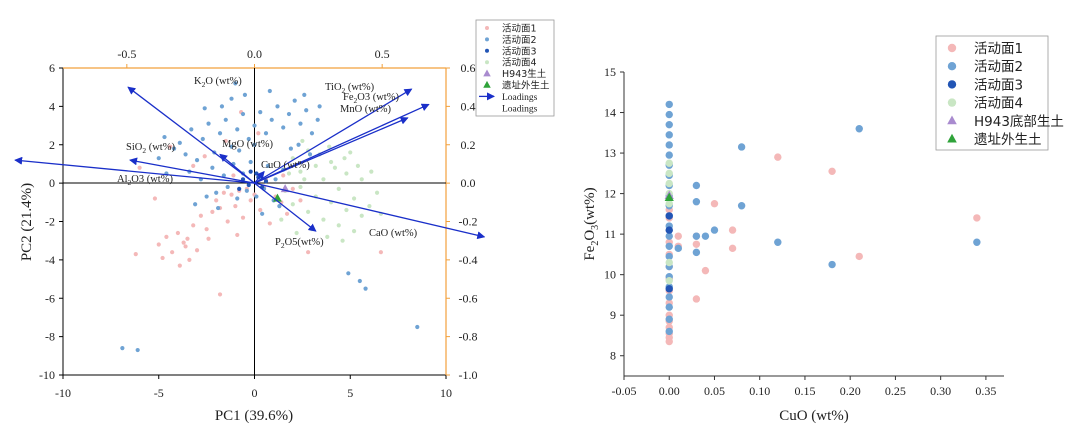 The width and height of the screenshot is (1080, 439). I want to click on scatter-legend-label: H943底部生土, so click(1019, 122).